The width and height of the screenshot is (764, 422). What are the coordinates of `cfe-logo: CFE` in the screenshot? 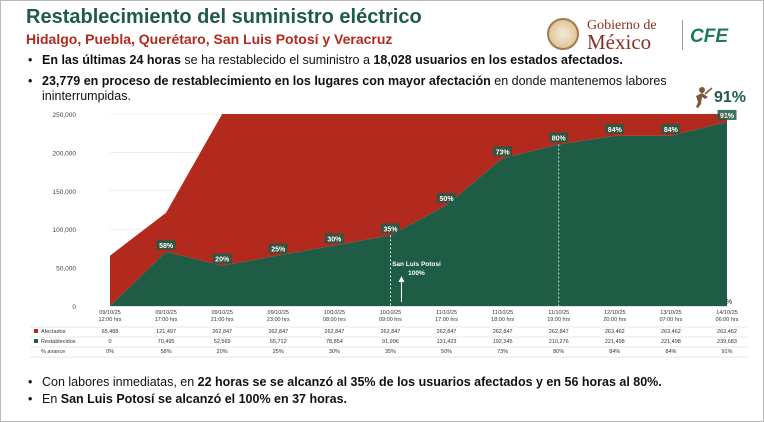 It's located at (709, 36).